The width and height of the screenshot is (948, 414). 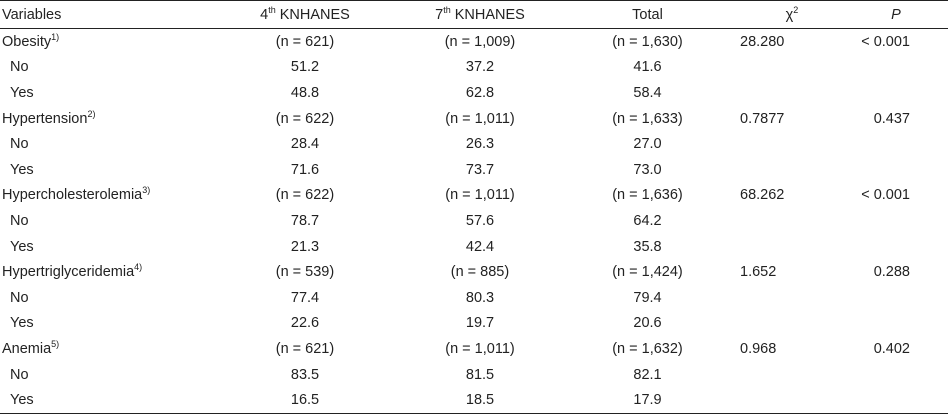 What do you see at coordinates (647, 118) in the screenshot?
I see `n-total: (n = 1,633)` at bounding box center [647, 118].